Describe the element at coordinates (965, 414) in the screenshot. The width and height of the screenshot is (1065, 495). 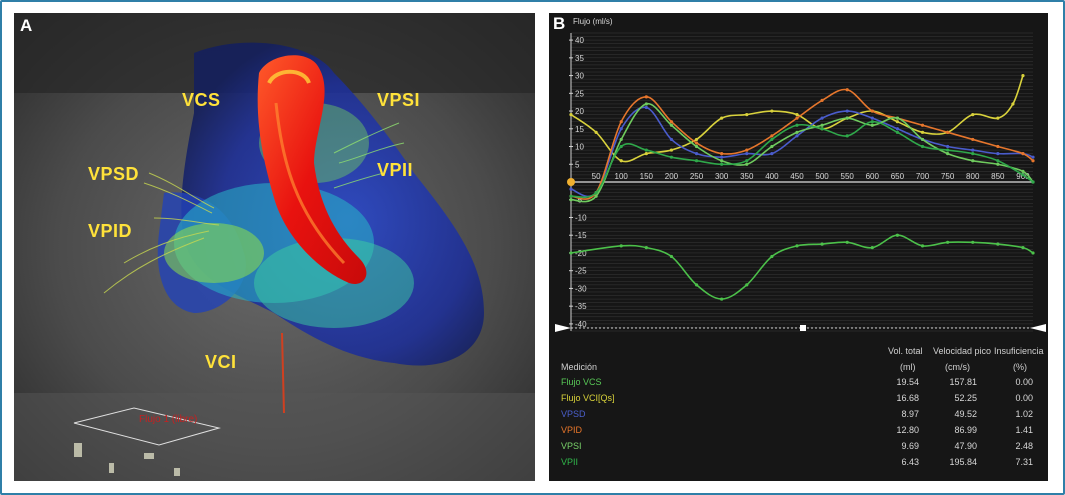
I see `table-cell: 49.52` at that location.